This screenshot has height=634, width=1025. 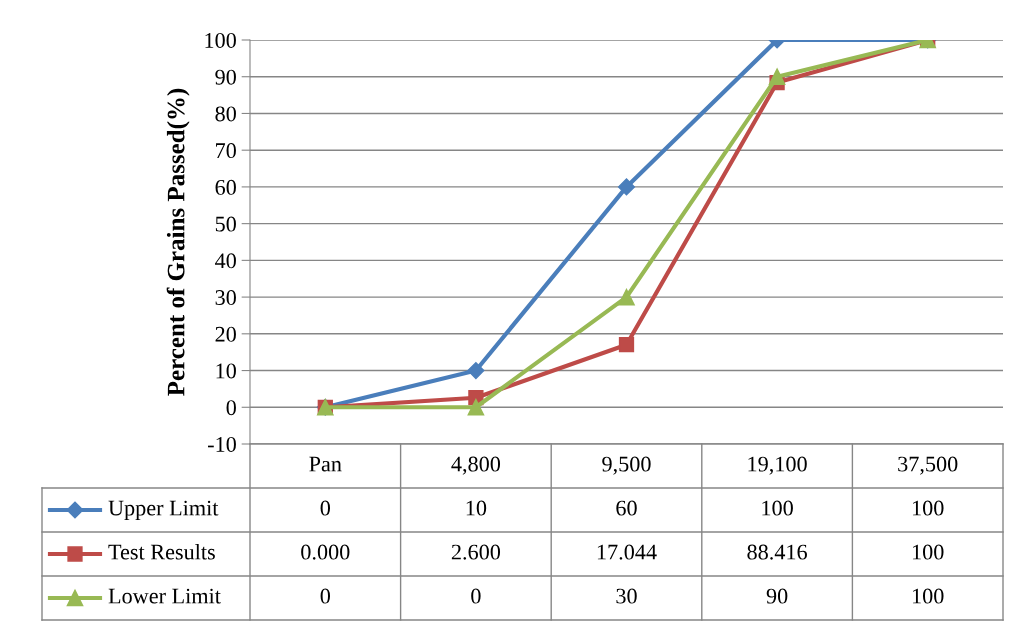 I want to click on y-tick-label: -10, so click(x=222, y=444).